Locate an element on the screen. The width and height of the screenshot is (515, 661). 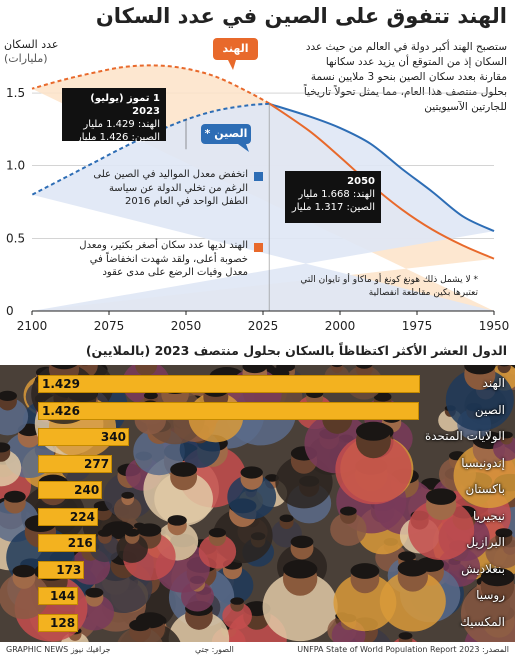
bar-value-label: 240 is located at coordinates (87, 490).